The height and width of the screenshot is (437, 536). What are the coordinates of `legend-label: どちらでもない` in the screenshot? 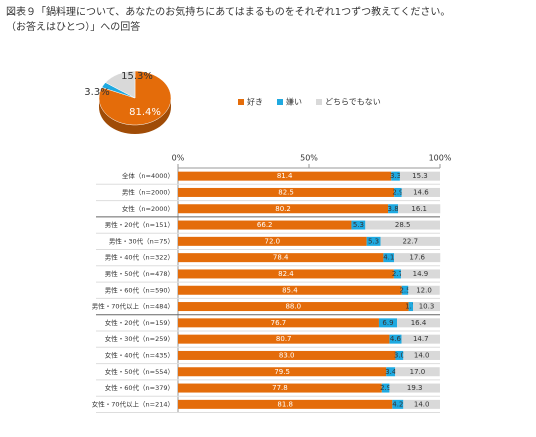 It's located at (353, 102).